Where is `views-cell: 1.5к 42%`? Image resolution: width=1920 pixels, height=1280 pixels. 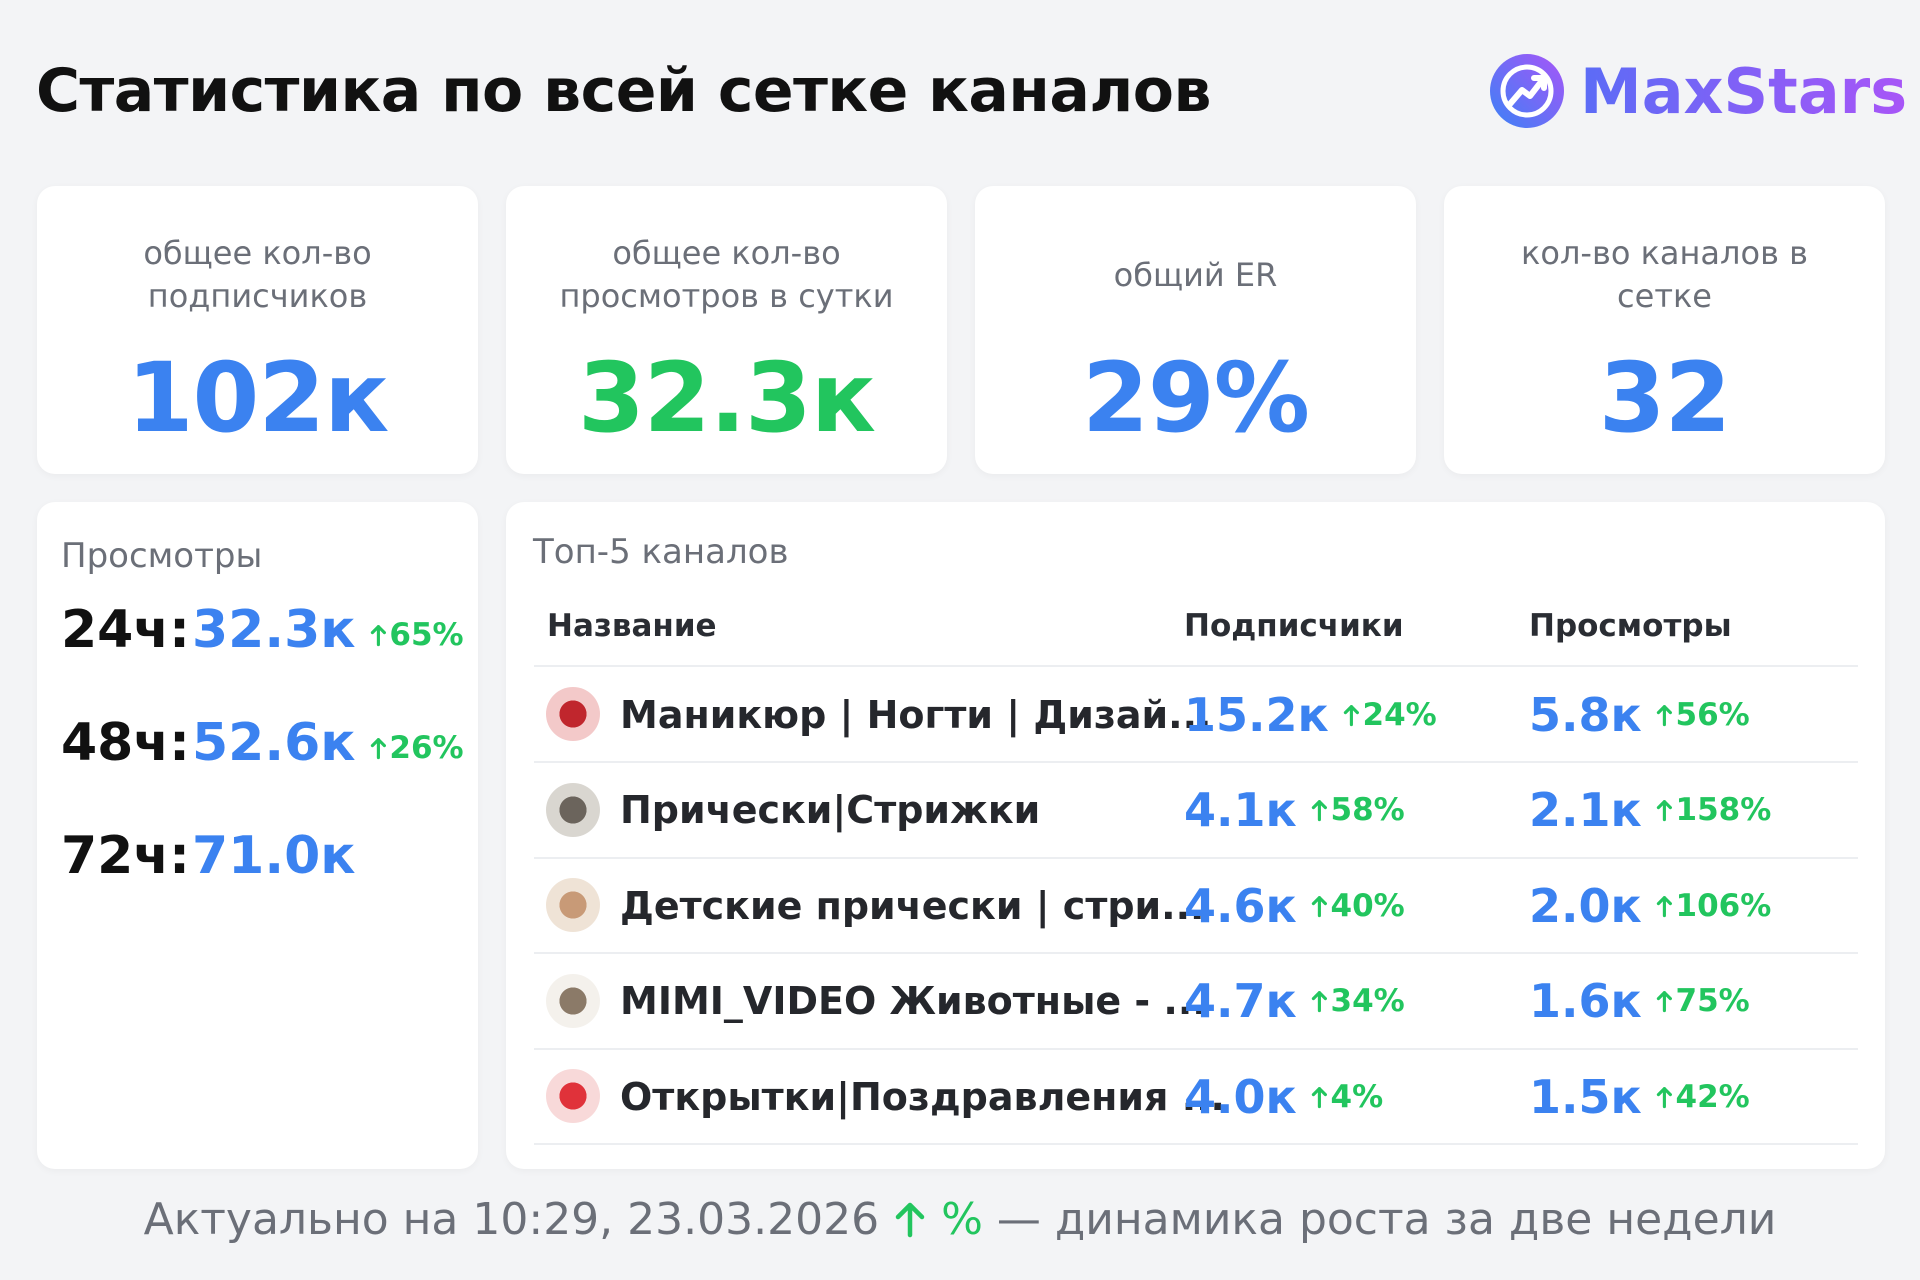
views-cell: 1.5к 42% is located at coordinates (1639, 1096).